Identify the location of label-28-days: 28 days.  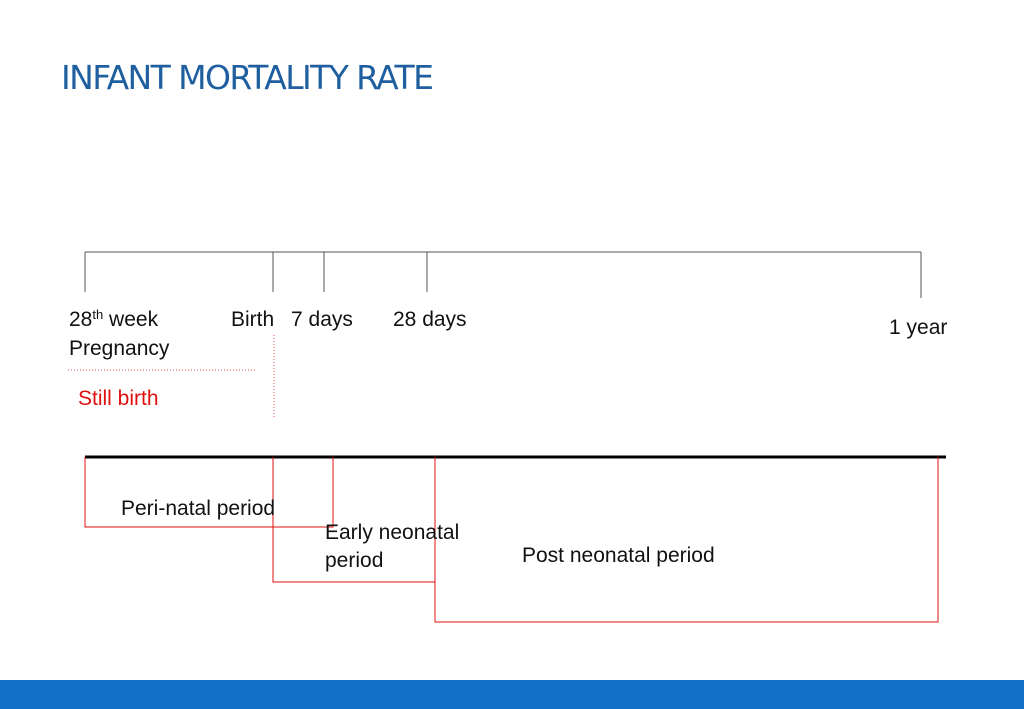
(430, 319).